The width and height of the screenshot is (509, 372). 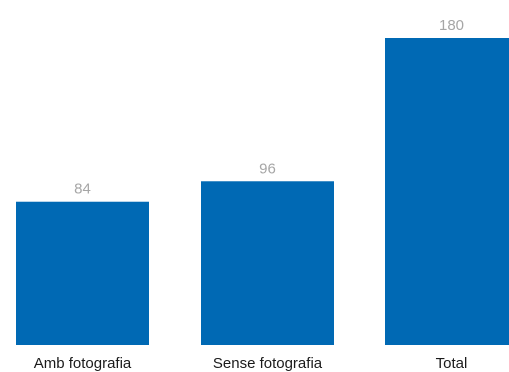 What do you see at coordinates (82, 189) in the screenshot?
I see `value-label-0: 84` at bounding box center [82, 189].